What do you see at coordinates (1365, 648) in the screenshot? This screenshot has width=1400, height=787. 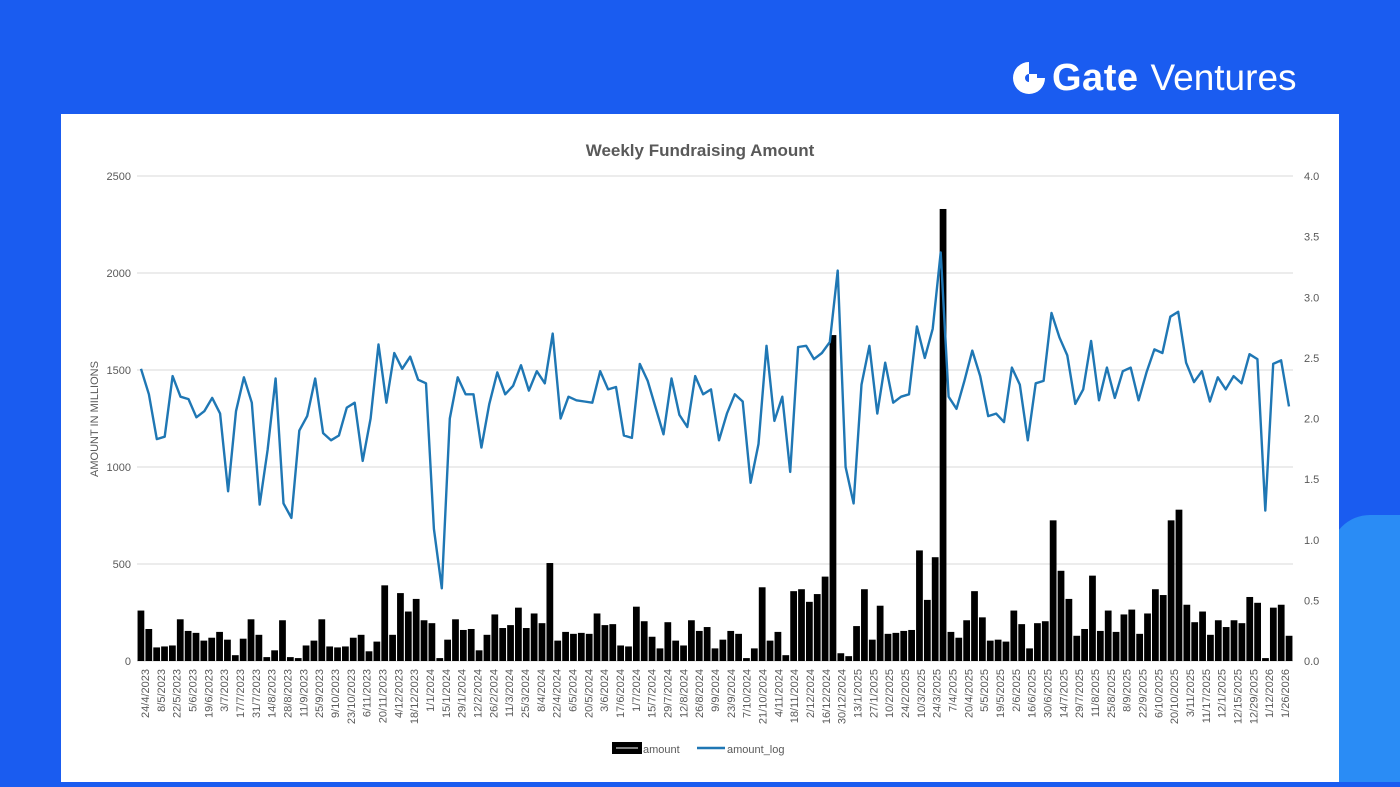 I see `background-accent-shape` at bounding box center [1365, 648].